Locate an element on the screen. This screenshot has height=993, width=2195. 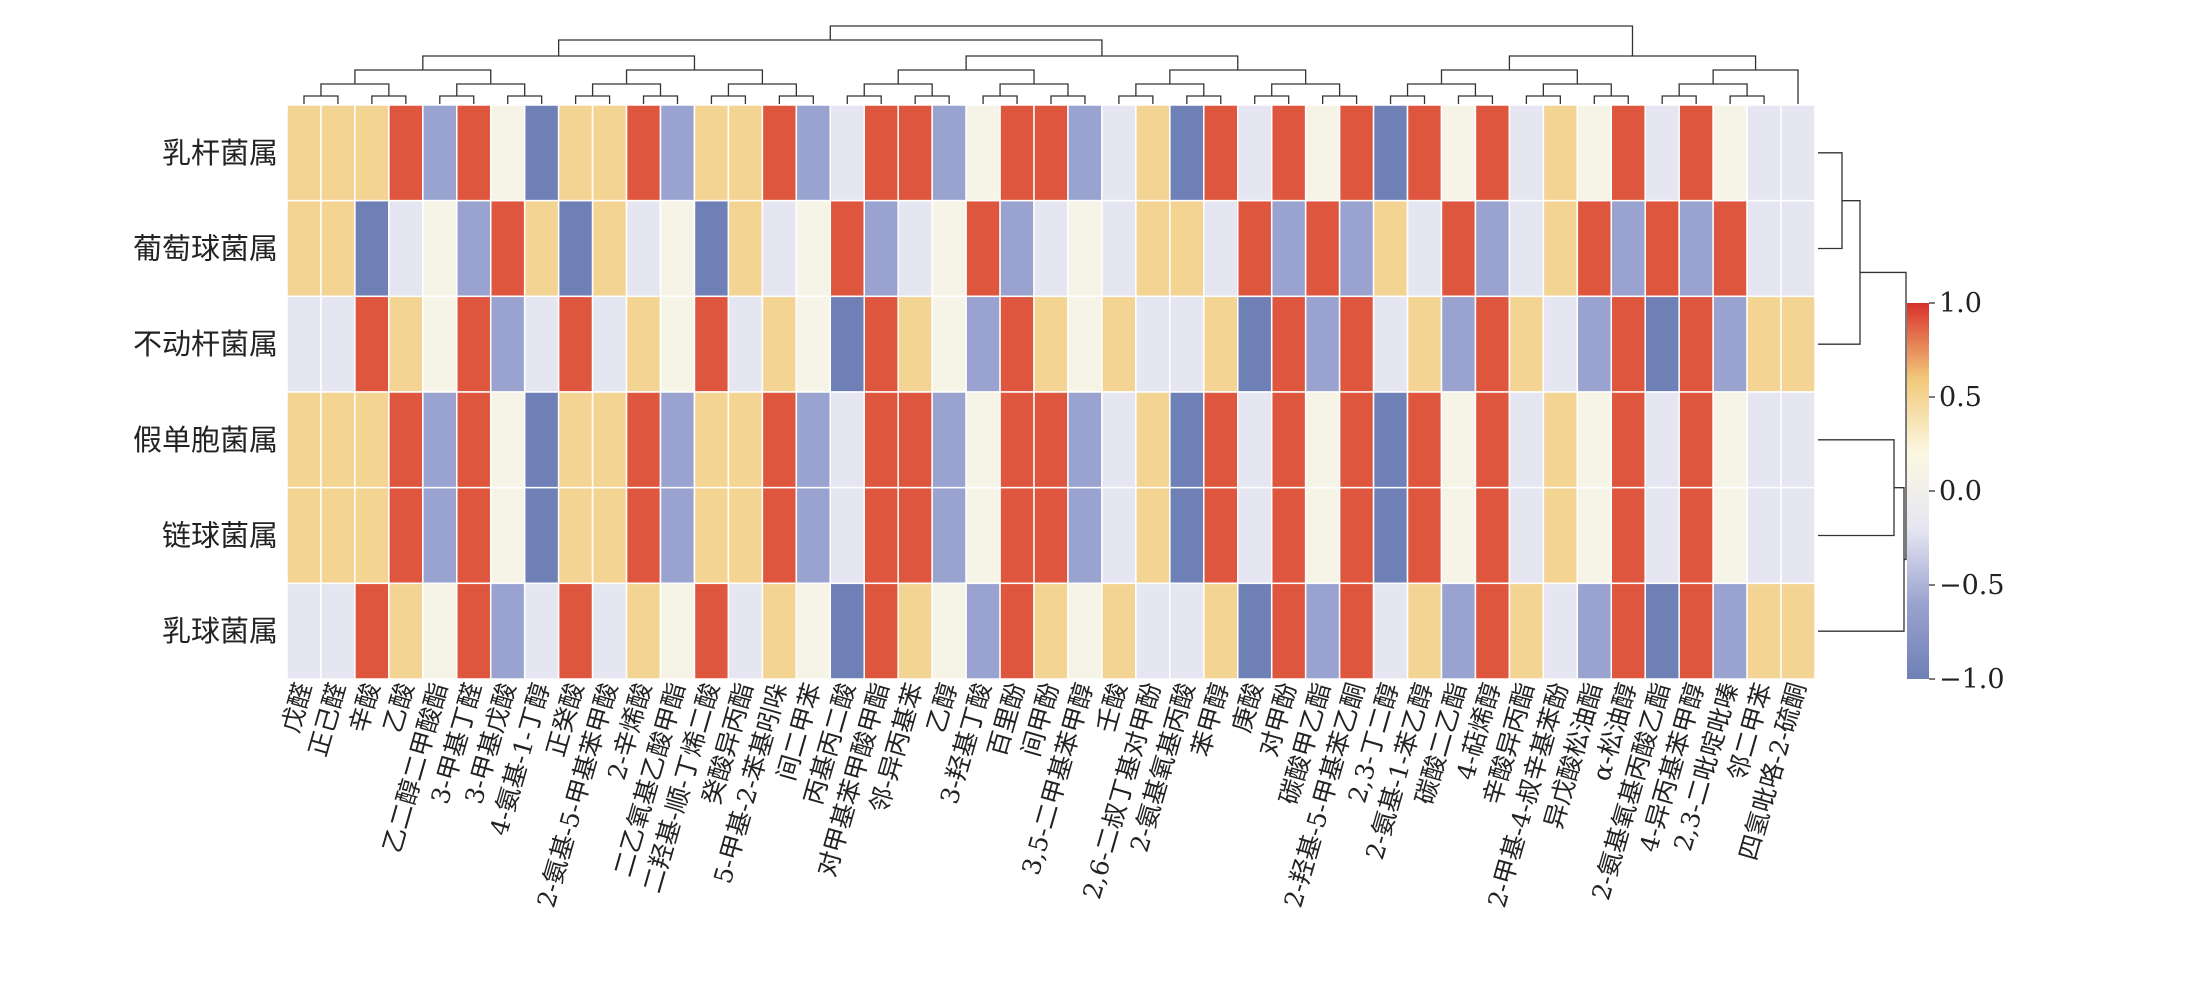
colorbar: 1.0 0.5 0.0 −0.5 −1.0 is located at coordinates (1956, 491).